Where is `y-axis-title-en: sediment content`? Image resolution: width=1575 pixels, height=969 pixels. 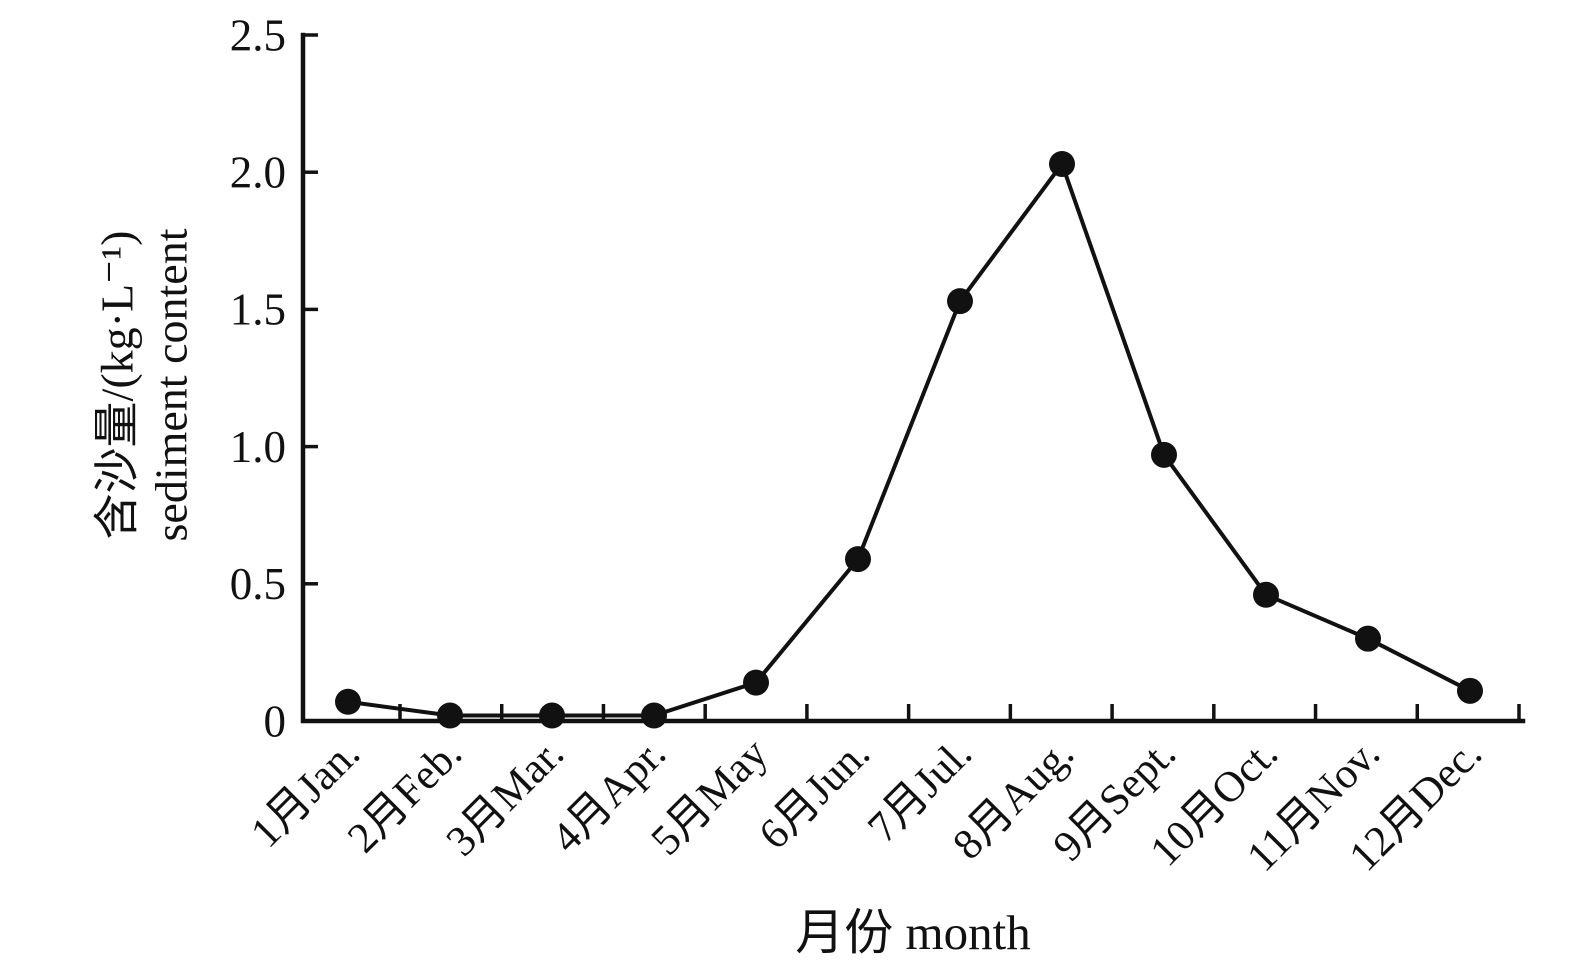 y-axis-title-en: sediment content is located at coordinates (171, 385).